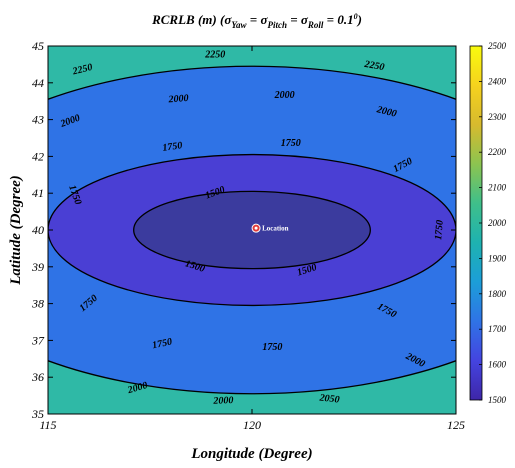  What do you see at coordinates (329, 398) in the screenshot?
I see `contour-label: 2050` at bounding box center [329, 398].